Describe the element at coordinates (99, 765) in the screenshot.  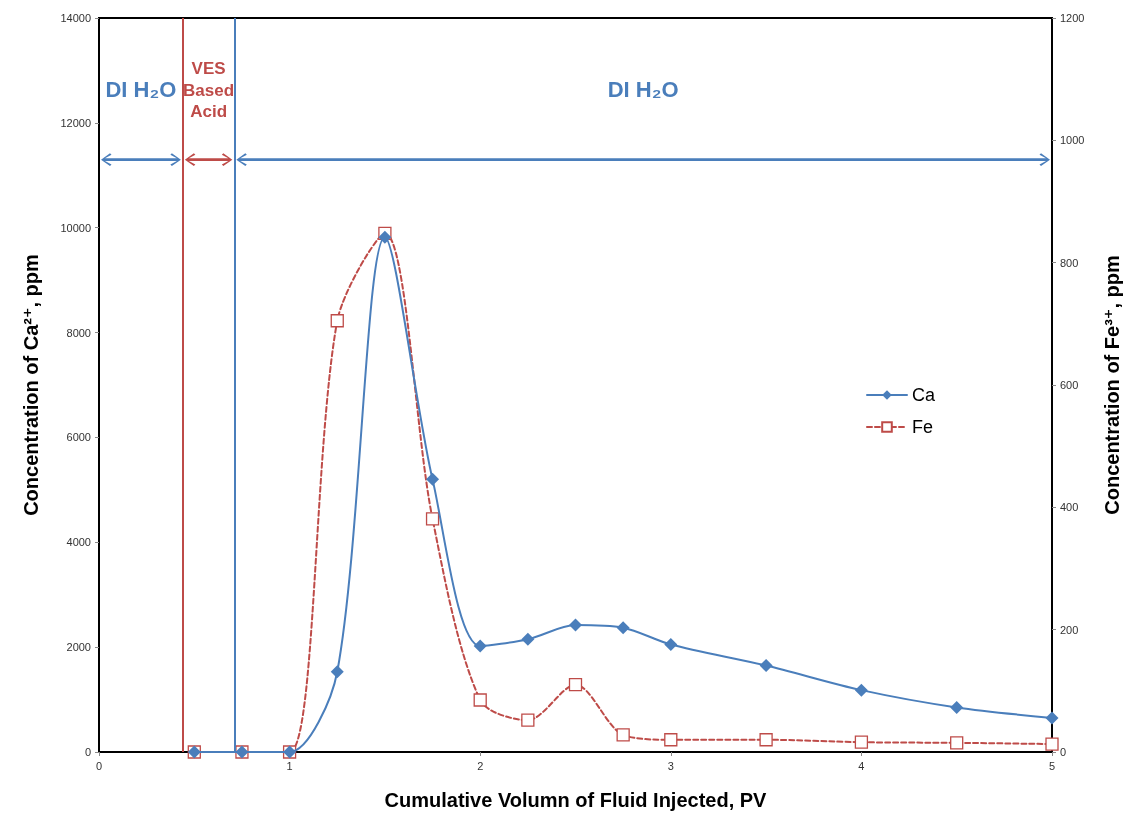
I see `x-tick-label: 0` at that location.